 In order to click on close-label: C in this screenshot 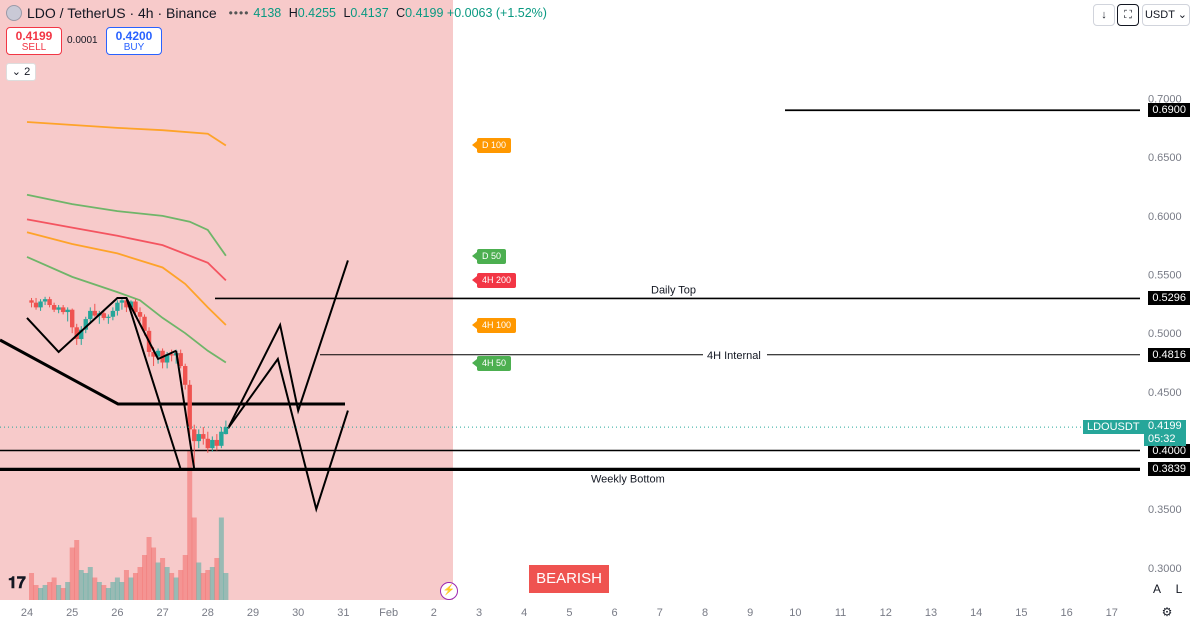, I will do `click(401, 13)`.